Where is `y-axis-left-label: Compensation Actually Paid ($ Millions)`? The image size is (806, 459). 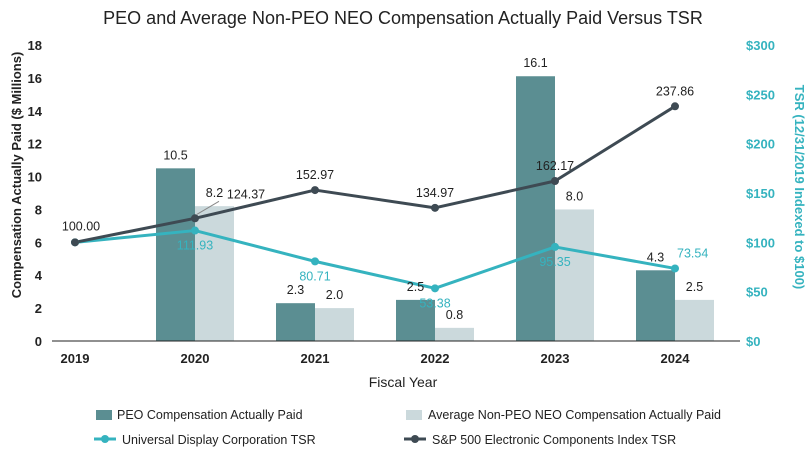 y-axis-left-label: Compensation Actually Paid ($ Millions) is located at coordinates (16, 175).